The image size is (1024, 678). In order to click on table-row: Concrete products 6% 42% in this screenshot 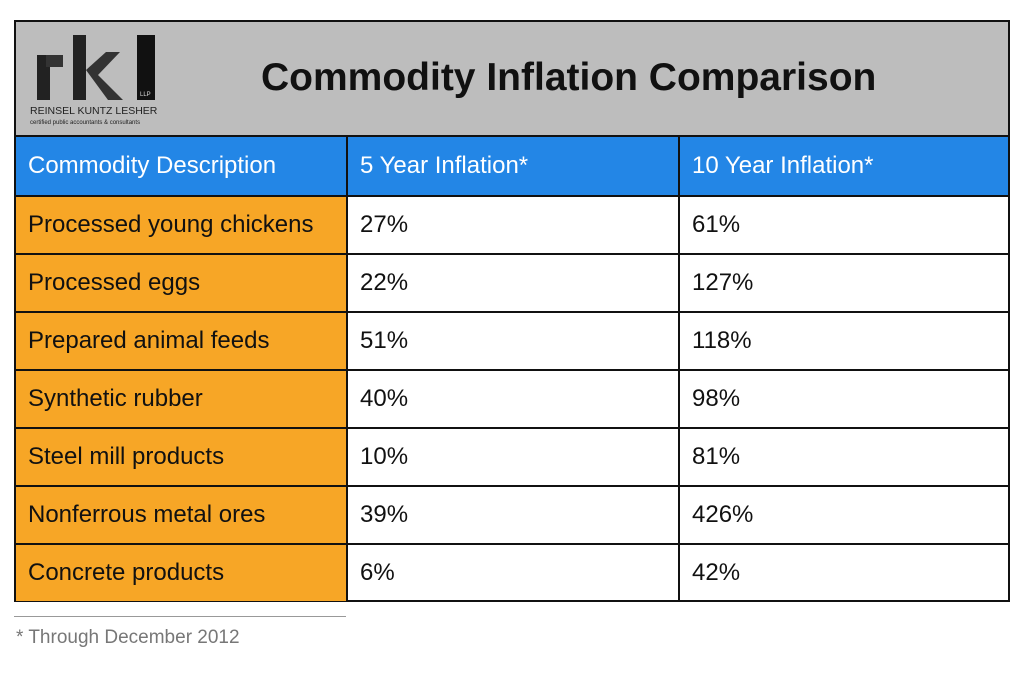, I will do `click(512, 572)`.